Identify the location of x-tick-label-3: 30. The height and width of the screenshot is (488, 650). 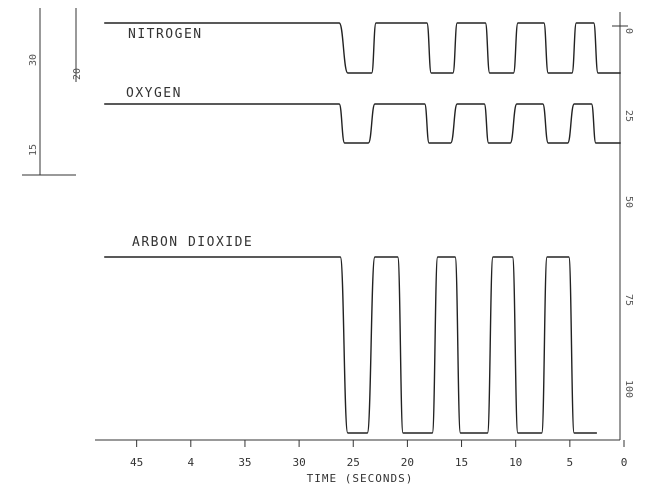
(298, 462).